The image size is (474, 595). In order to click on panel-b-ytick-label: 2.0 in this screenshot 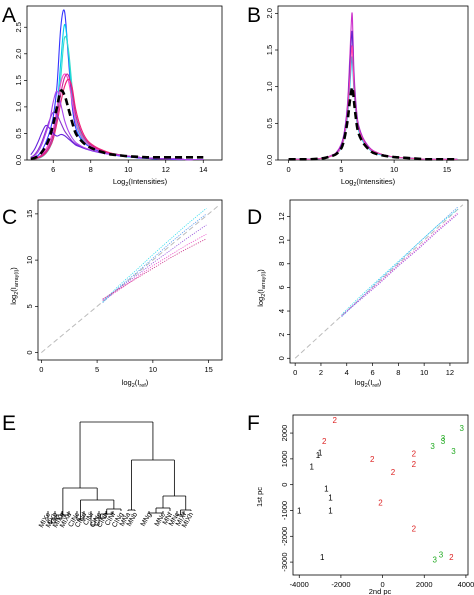, I will do `click(269, 13)`.